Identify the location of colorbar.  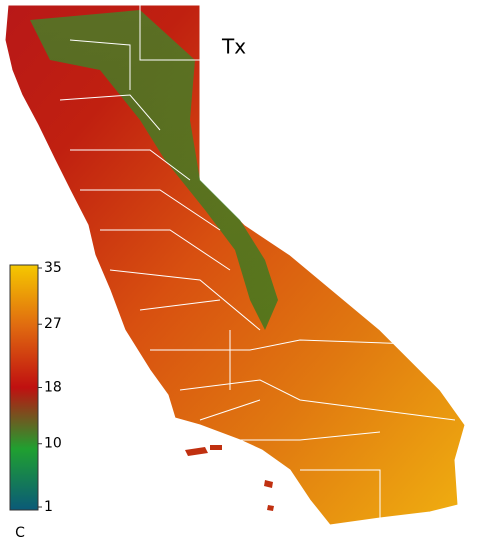
(24, 387).